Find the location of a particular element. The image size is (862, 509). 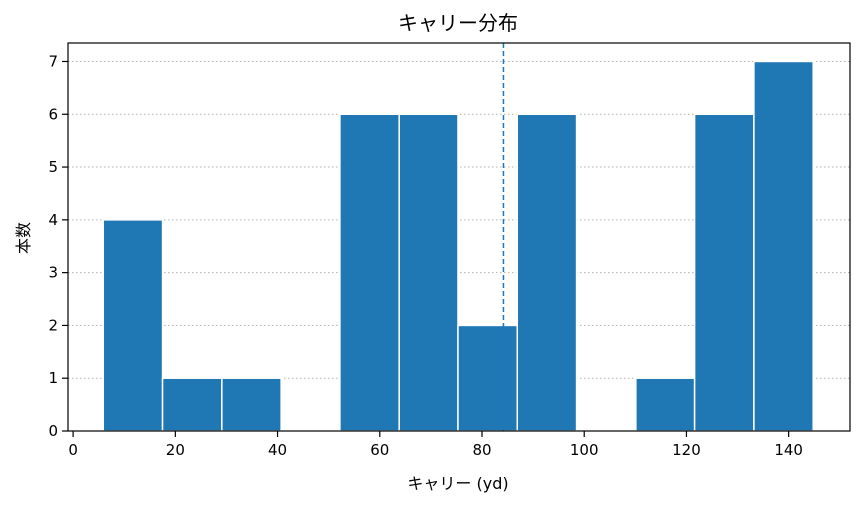

y-tick-label: 0 is located at coordinates (53, 431).